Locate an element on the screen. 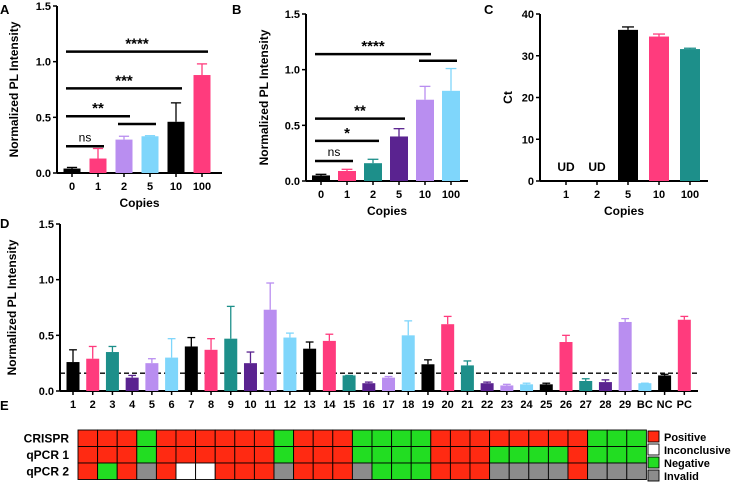  x-tick-label-c: 5 is located at coordinates (628, 195).